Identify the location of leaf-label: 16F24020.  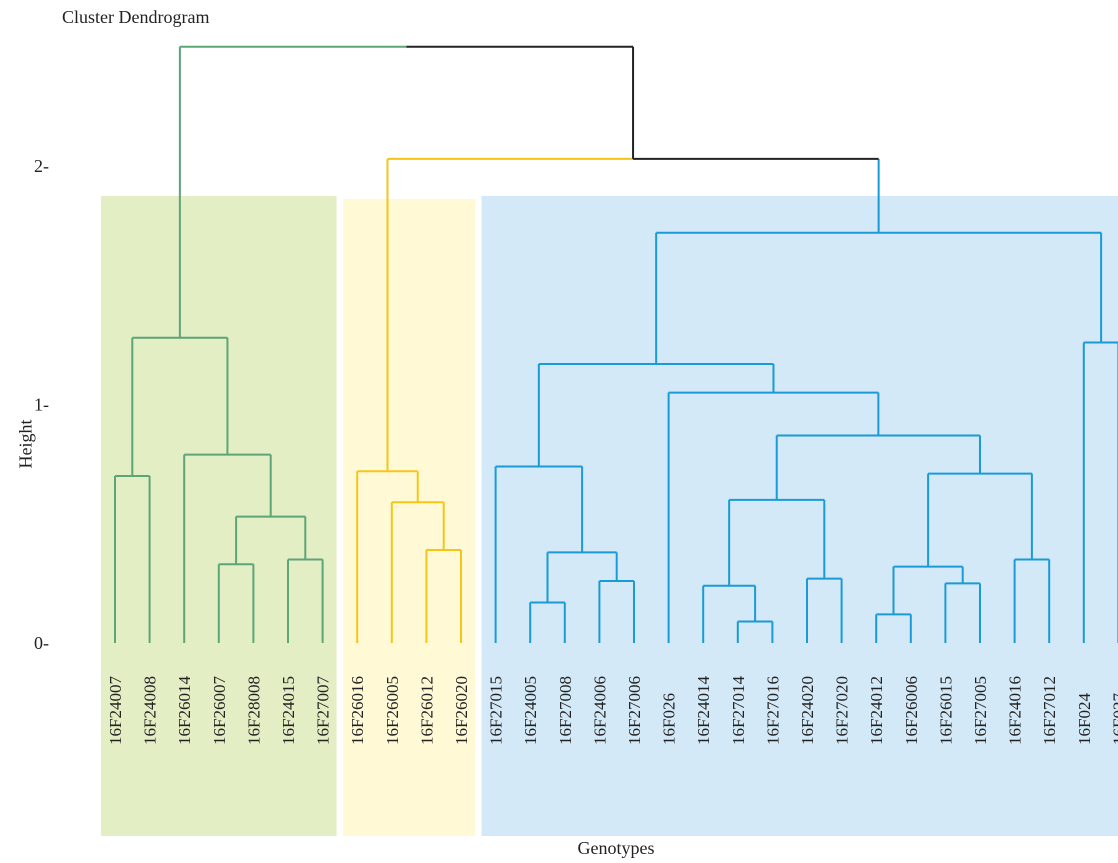
(807, 710).